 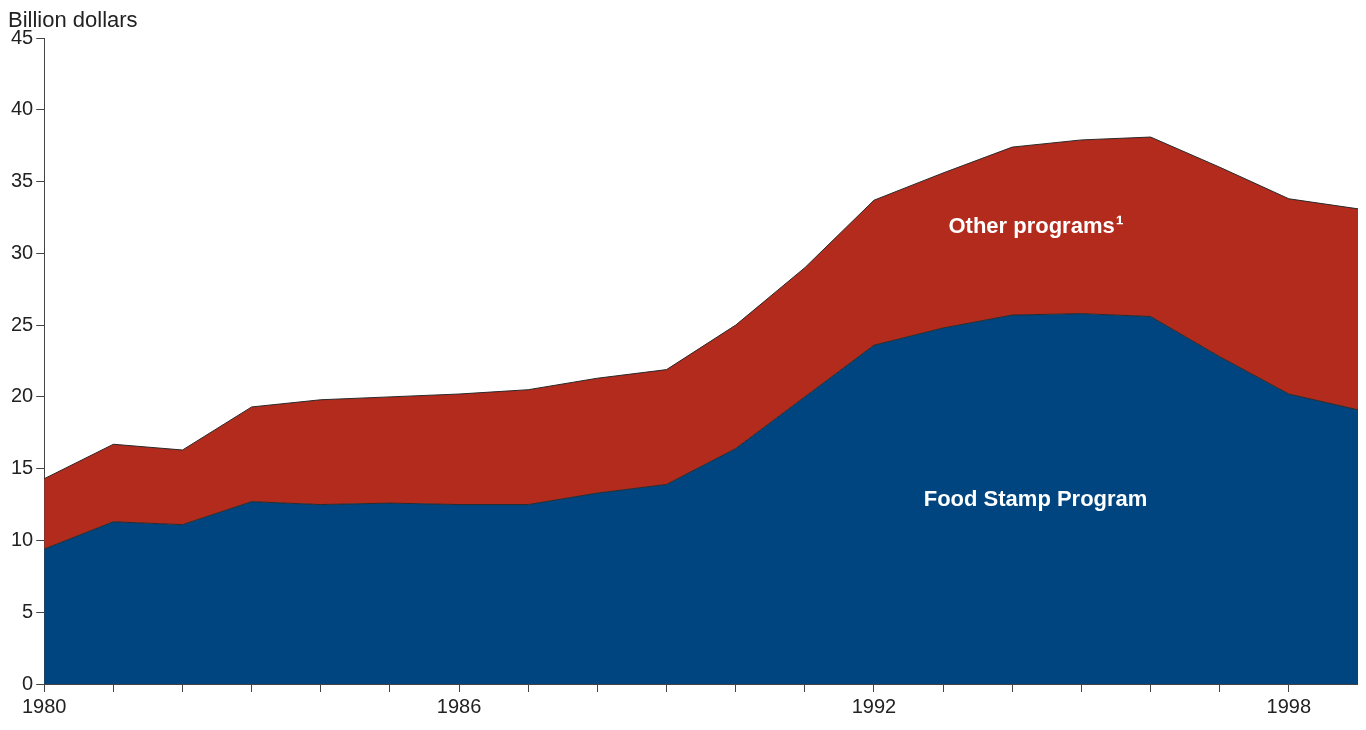 I want to click on y-tick-label: 5, so click(x=28, y=610).